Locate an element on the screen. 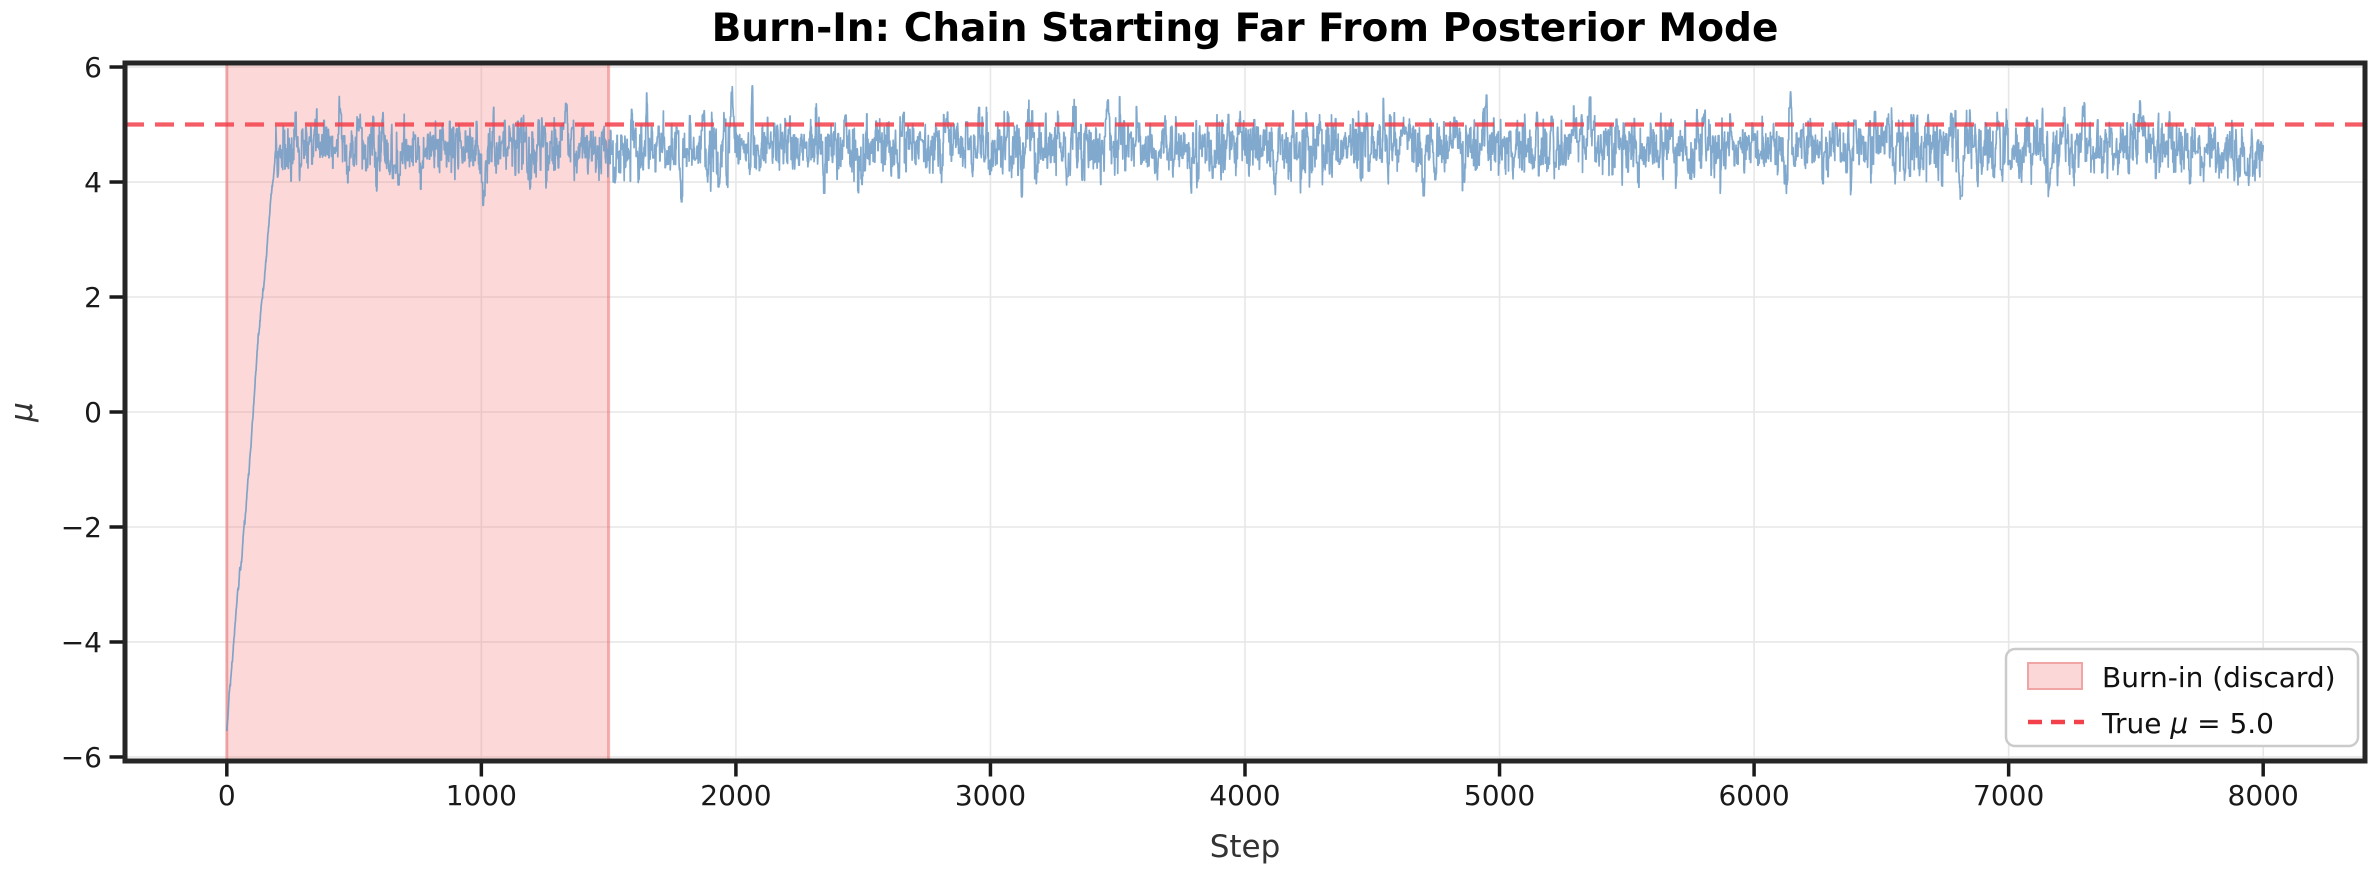 The image size is (2374, 877). legend-burnin-label: Burn-in (discard) is located at coordinates (2219, 677).